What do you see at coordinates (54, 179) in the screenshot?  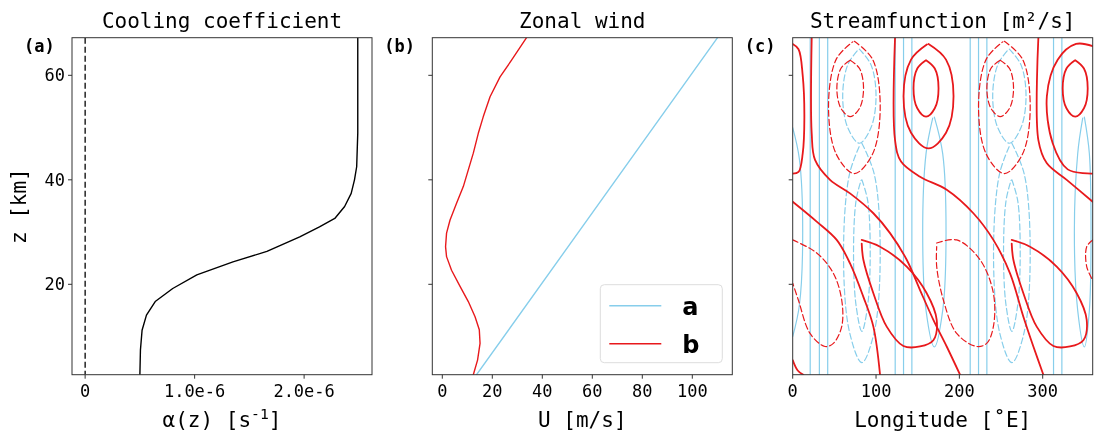 I see `y-tick-label: 40` at bounding box center [54, 179].